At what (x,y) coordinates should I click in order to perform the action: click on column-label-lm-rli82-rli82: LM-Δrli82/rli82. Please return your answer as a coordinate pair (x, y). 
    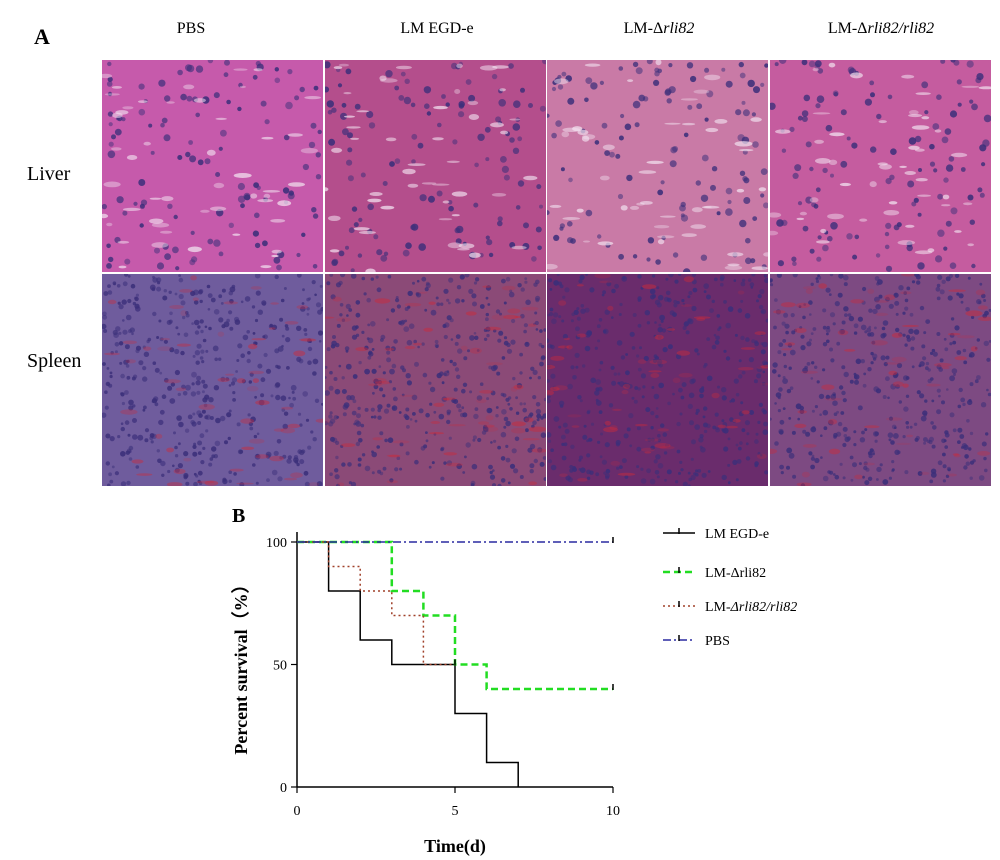
    Looking at the image, I should click on (881, 28).